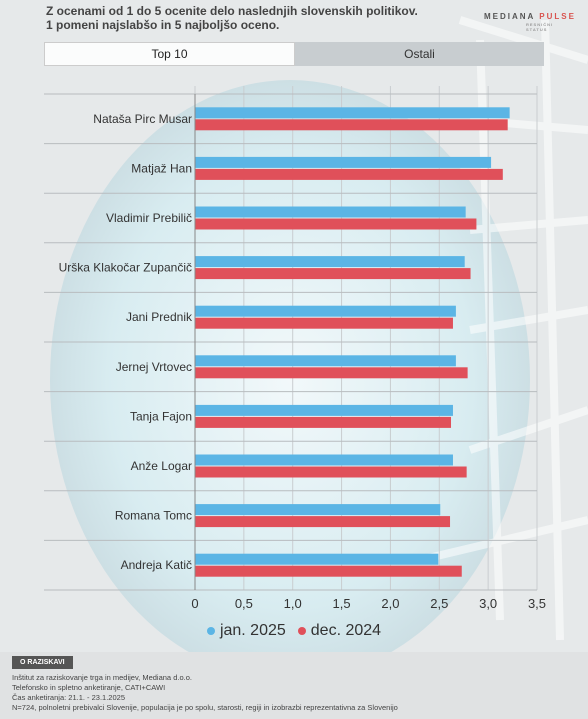 This screenshot has height=719, width=588. Describe the element at coordinates (530, 22) in the screenshot. I see `mediana-pulse-logo: MEDIANA PULSE RESNIČNI STATUS` at that location.